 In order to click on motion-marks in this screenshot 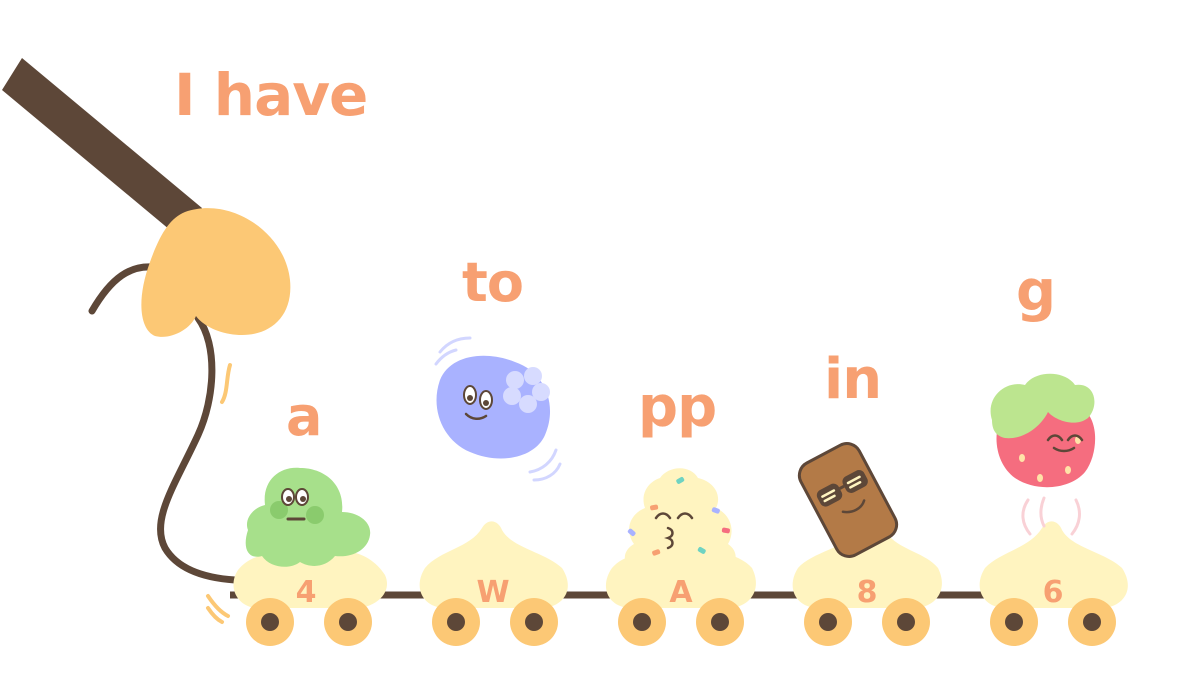, I will do `click(219, 493)`.